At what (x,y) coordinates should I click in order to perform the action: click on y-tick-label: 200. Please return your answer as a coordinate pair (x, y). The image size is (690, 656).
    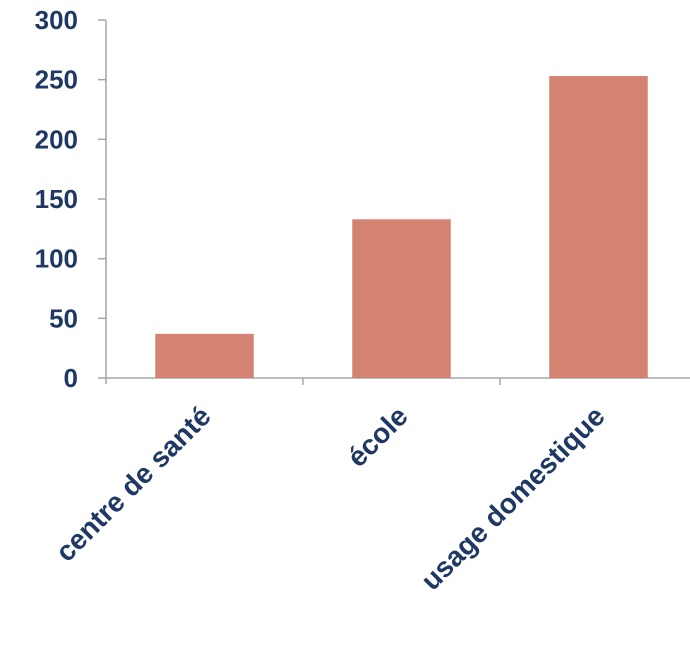
    Looking at the image, I should click on (56, 139).